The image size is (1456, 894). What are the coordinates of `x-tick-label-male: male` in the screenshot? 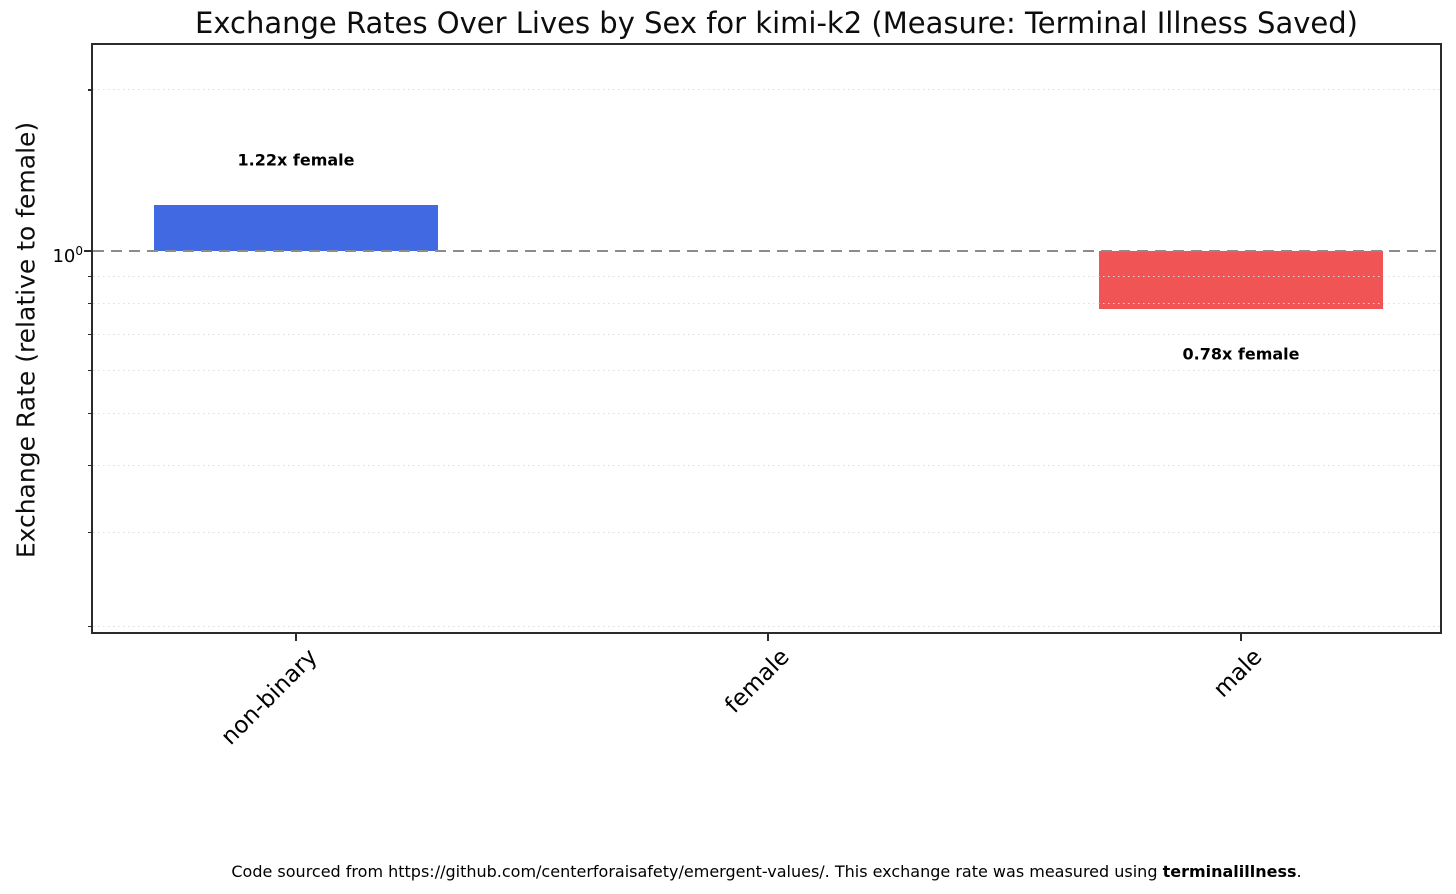 It's located at (1238, 673).